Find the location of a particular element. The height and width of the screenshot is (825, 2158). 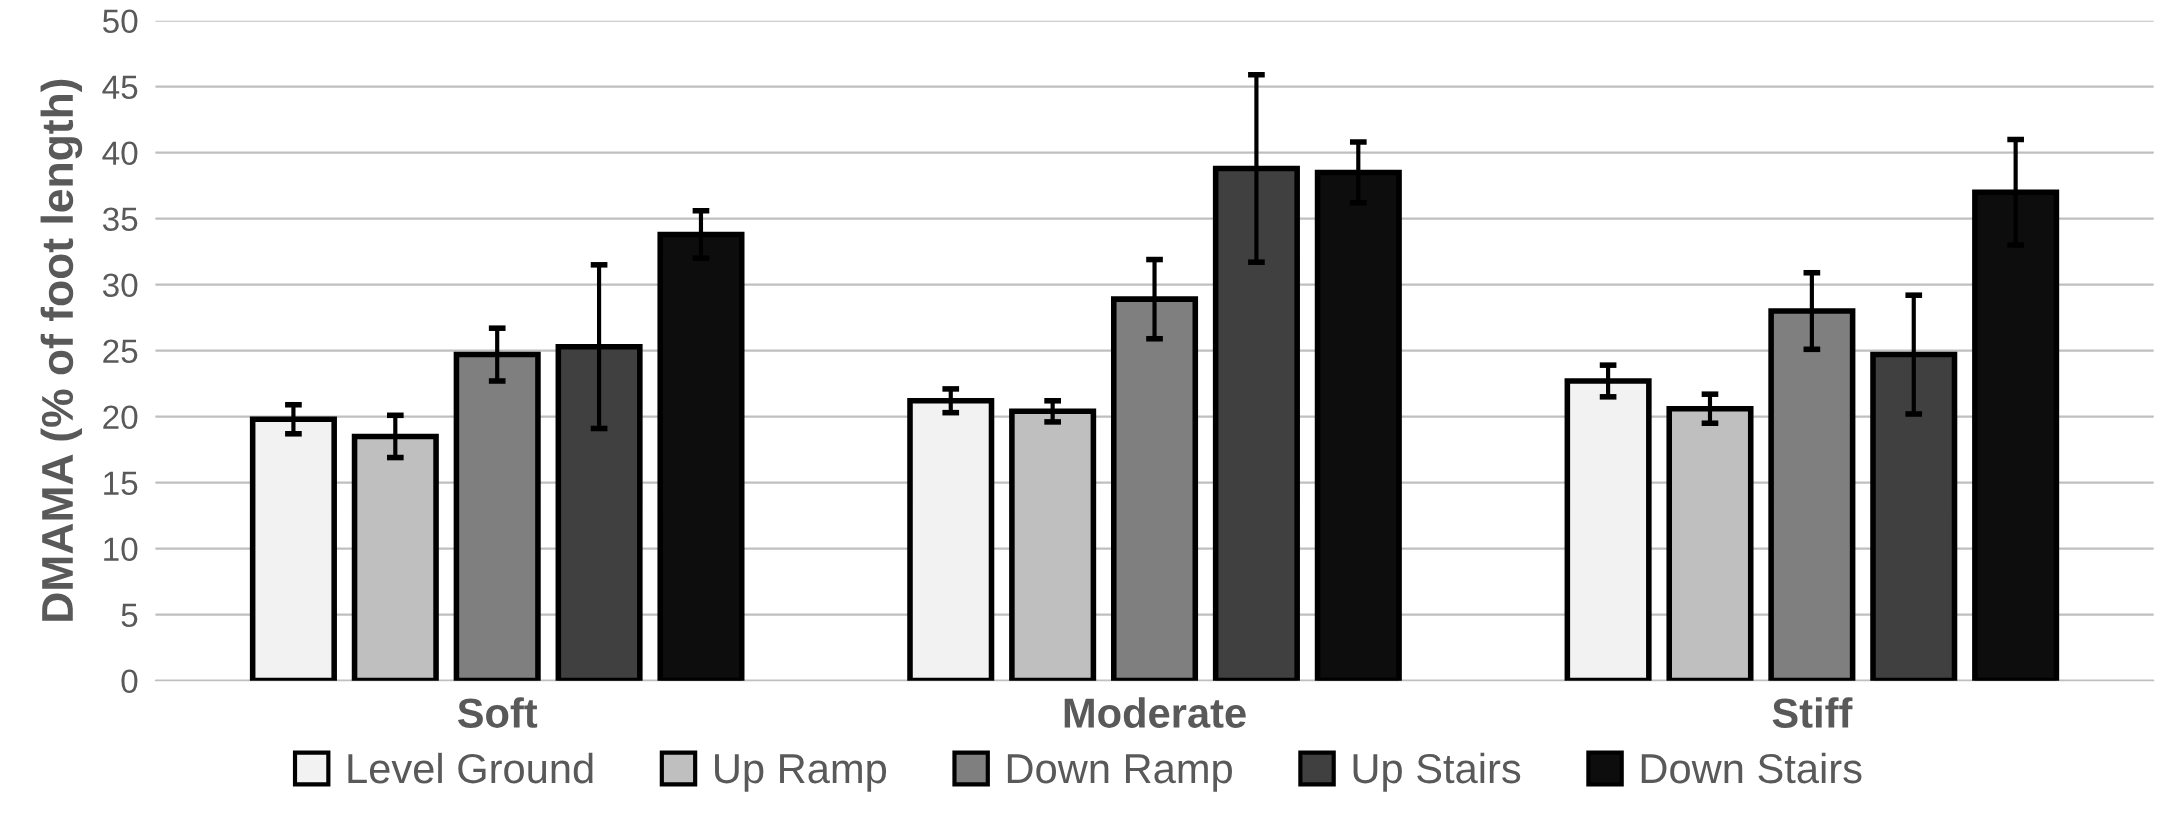

y-tick-label: 15 is located at coordinates (121, 483).